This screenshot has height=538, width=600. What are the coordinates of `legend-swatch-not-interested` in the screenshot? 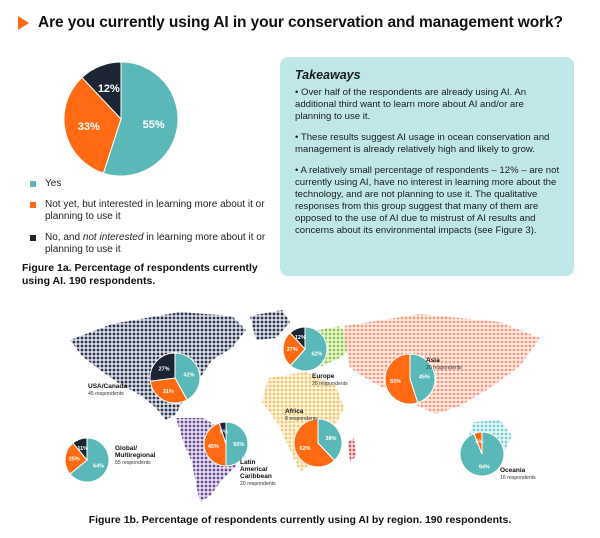 It's located at (33, 238).